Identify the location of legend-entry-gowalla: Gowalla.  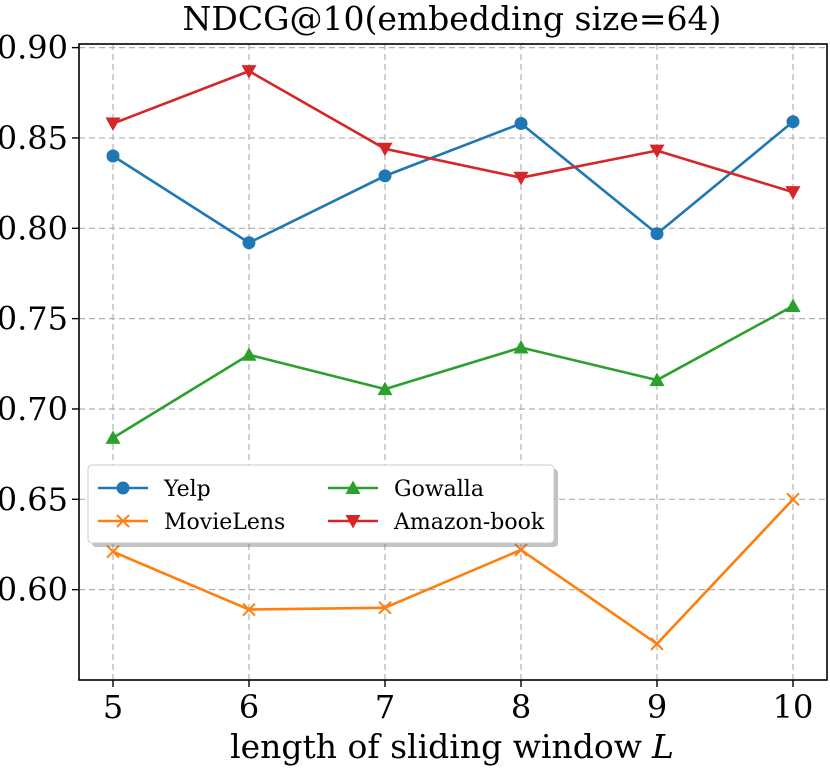
(406, 489).